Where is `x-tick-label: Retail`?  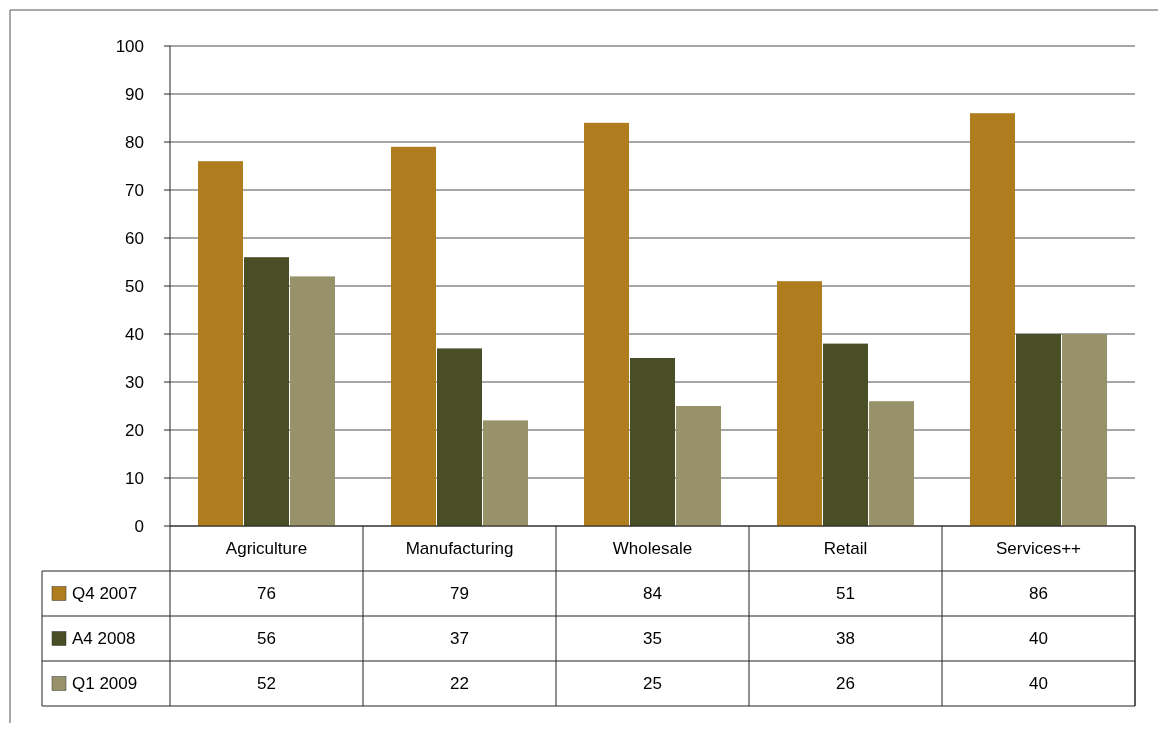
x-tick-label: Retail is located at coordinates (845, 549).